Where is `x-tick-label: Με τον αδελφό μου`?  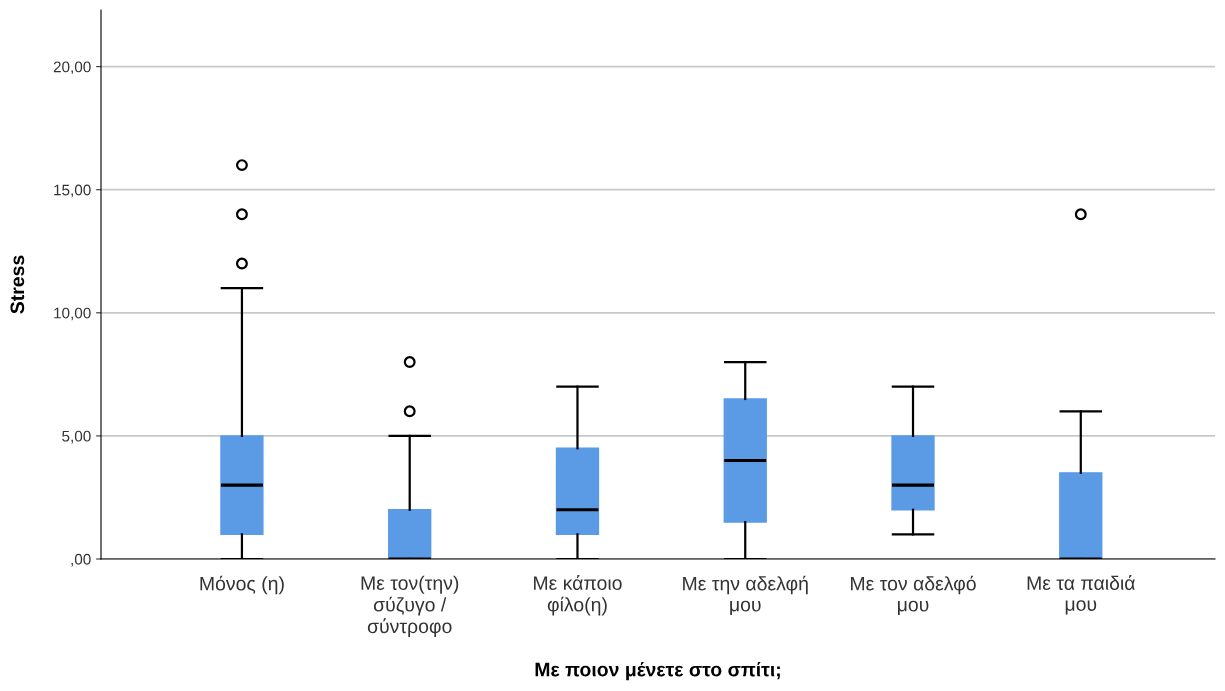
x-tick-label: Με τον αδελφό μου is located at coordinates (913, 595).